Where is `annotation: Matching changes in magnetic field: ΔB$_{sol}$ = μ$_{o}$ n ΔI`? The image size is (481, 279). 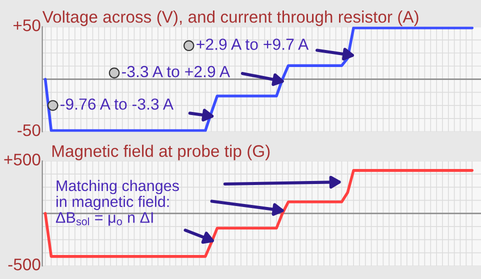 annotation: Matching changes in magnetic field: ΔB$_{sol}$ = μ$_{o}$ n ΔI is located at coordinates (117, 203).